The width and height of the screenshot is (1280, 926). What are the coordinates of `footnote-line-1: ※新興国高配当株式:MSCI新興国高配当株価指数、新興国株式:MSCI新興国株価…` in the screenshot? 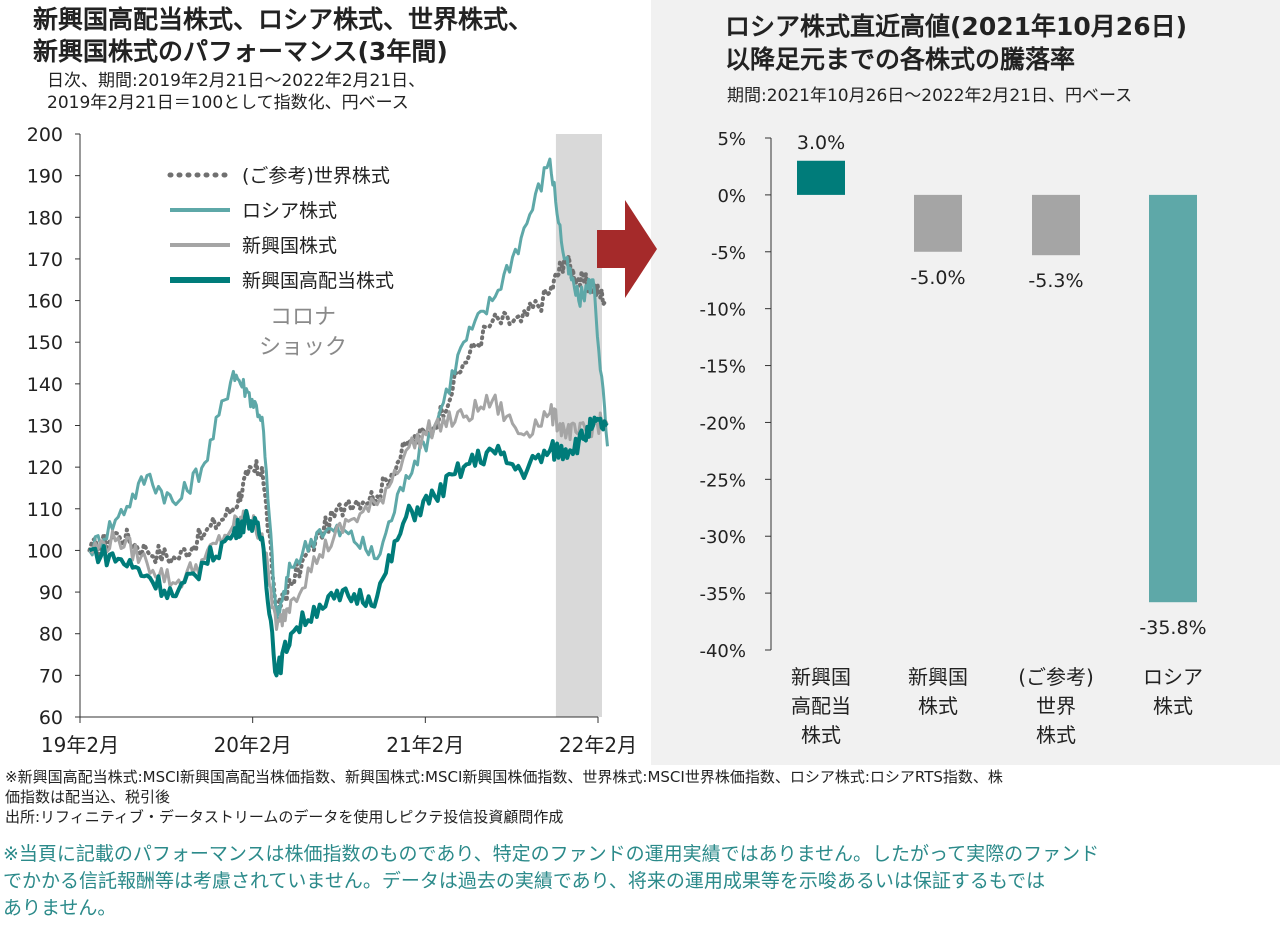 It's located at (504, 777).